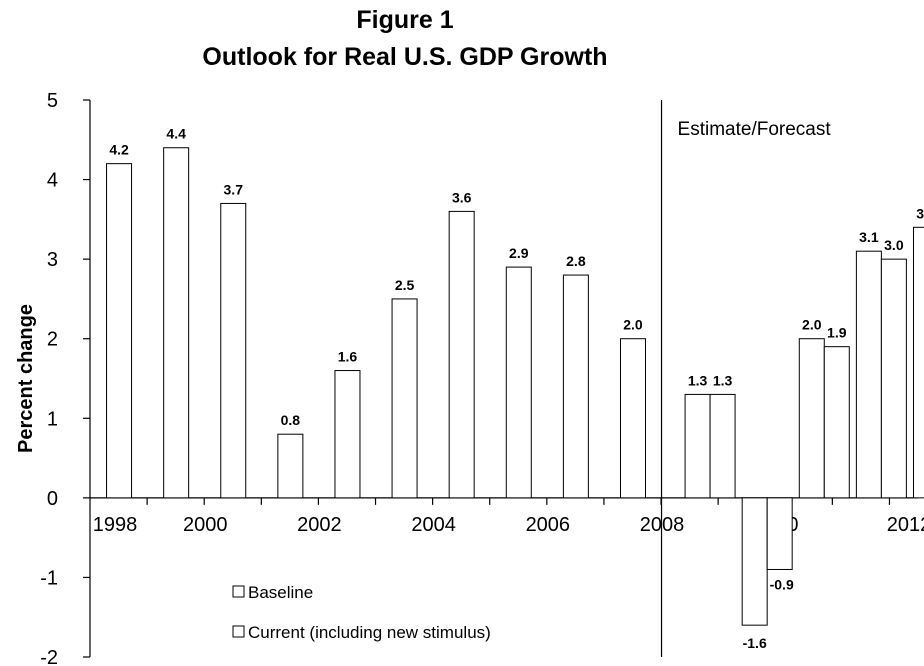  Describe the element at coordinates (519, 253) in the screenshot. I see `data-label: 2.9` at that location.